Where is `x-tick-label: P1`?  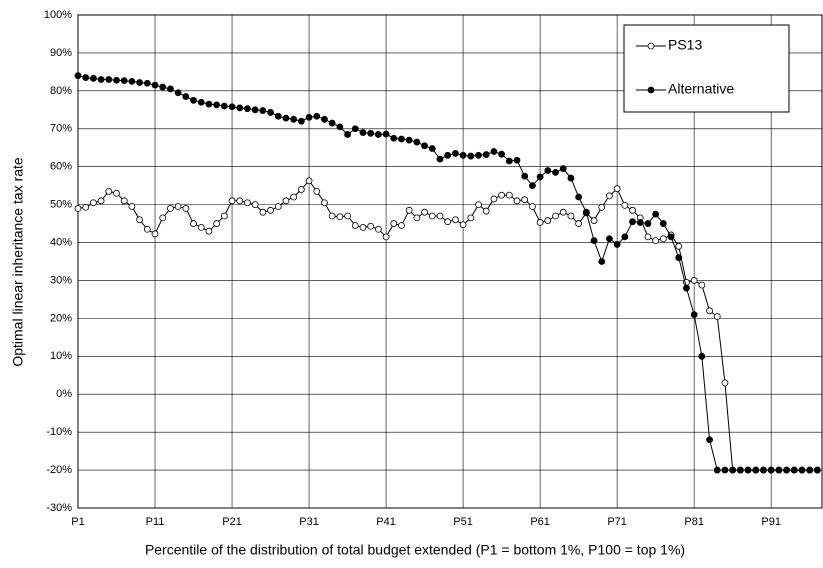 x-tick-label: P1 is located at coordinates (77, 522).